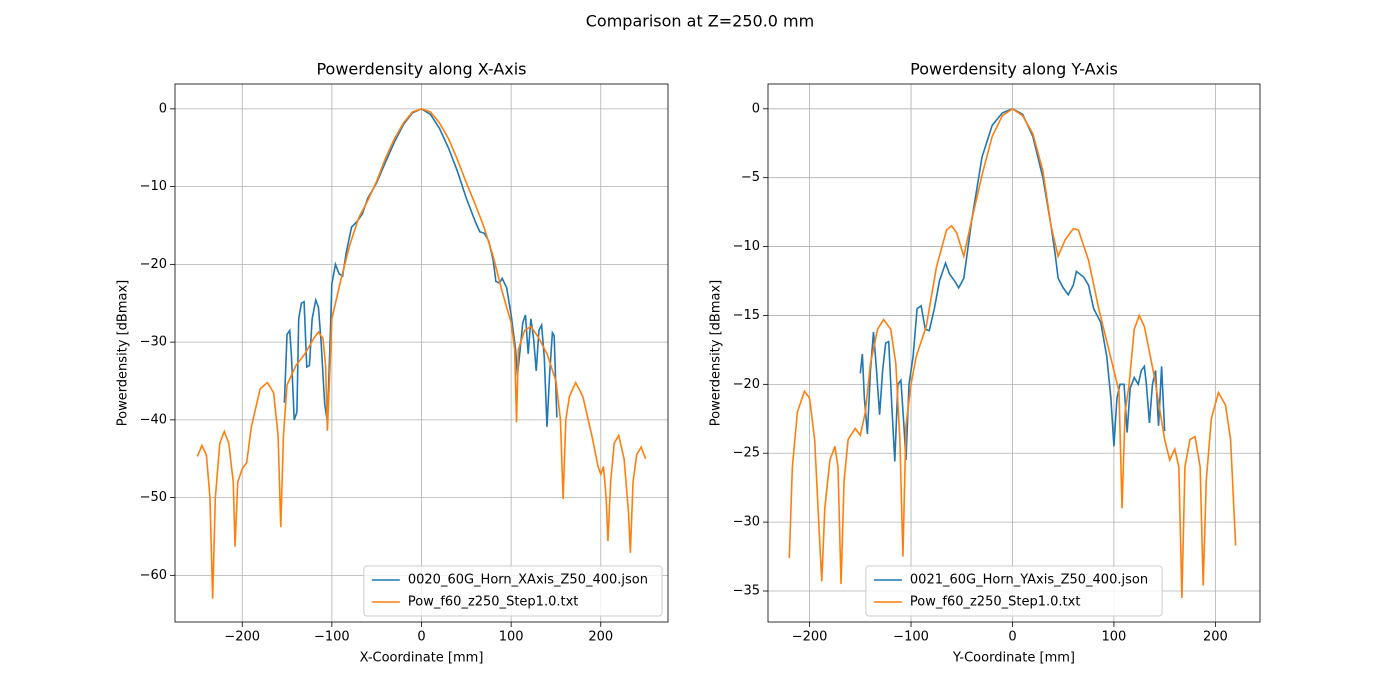 The image size is (1400, 700). I want to click on axes-title: Powerdensity along X-Axis, so click(421, 69).